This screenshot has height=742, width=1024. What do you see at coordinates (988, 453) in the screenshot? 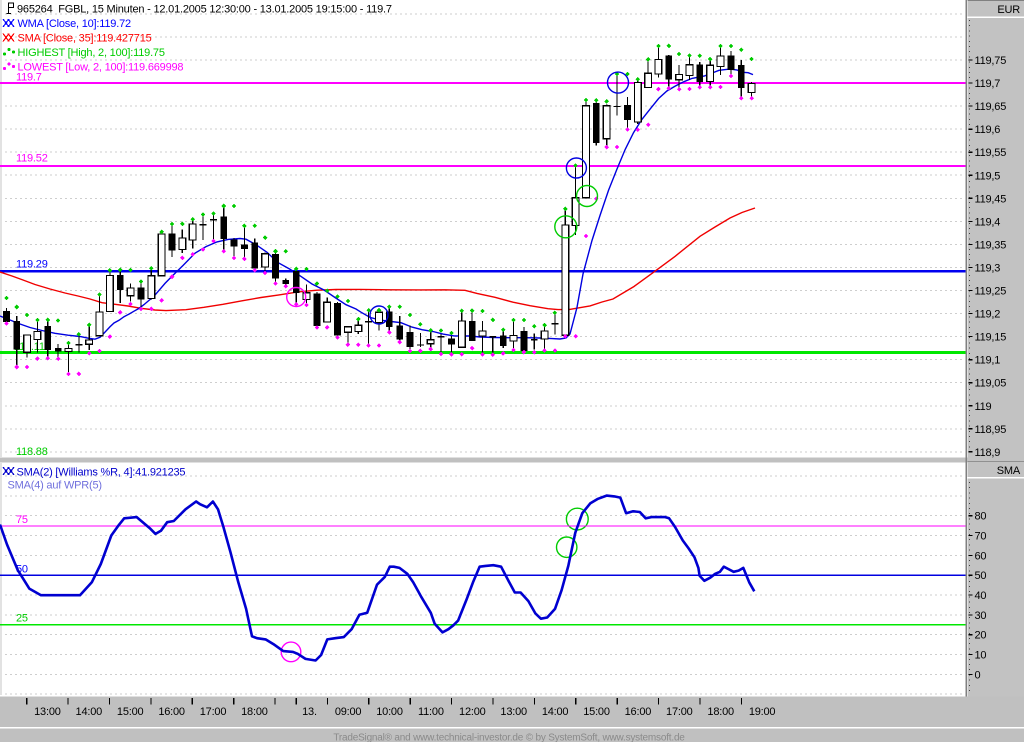
I see `svg-text: 118,9` at bounding box center [988, 453].